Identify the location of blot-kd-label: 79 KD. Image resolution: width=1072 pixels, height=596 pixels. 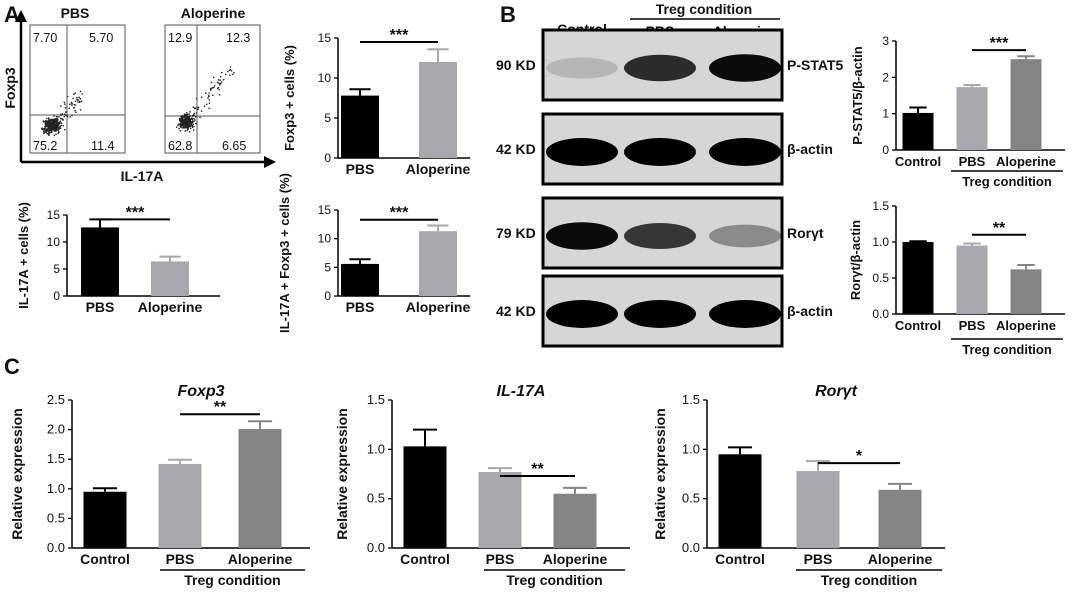
(516, 233).